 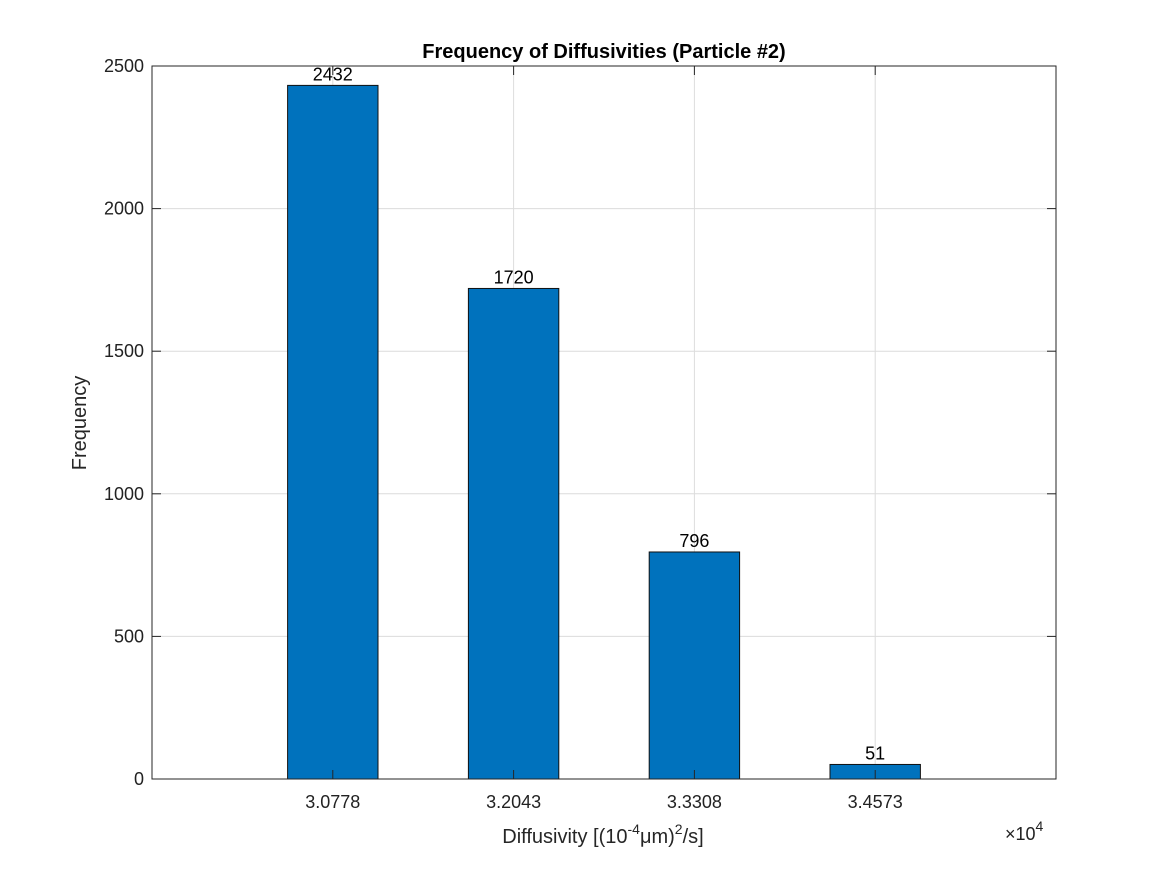 What do you see at coordinates (679, 829) in the screenshot?
I see `x-axis-label-exp2: 2` at bounding box center [679, 829].